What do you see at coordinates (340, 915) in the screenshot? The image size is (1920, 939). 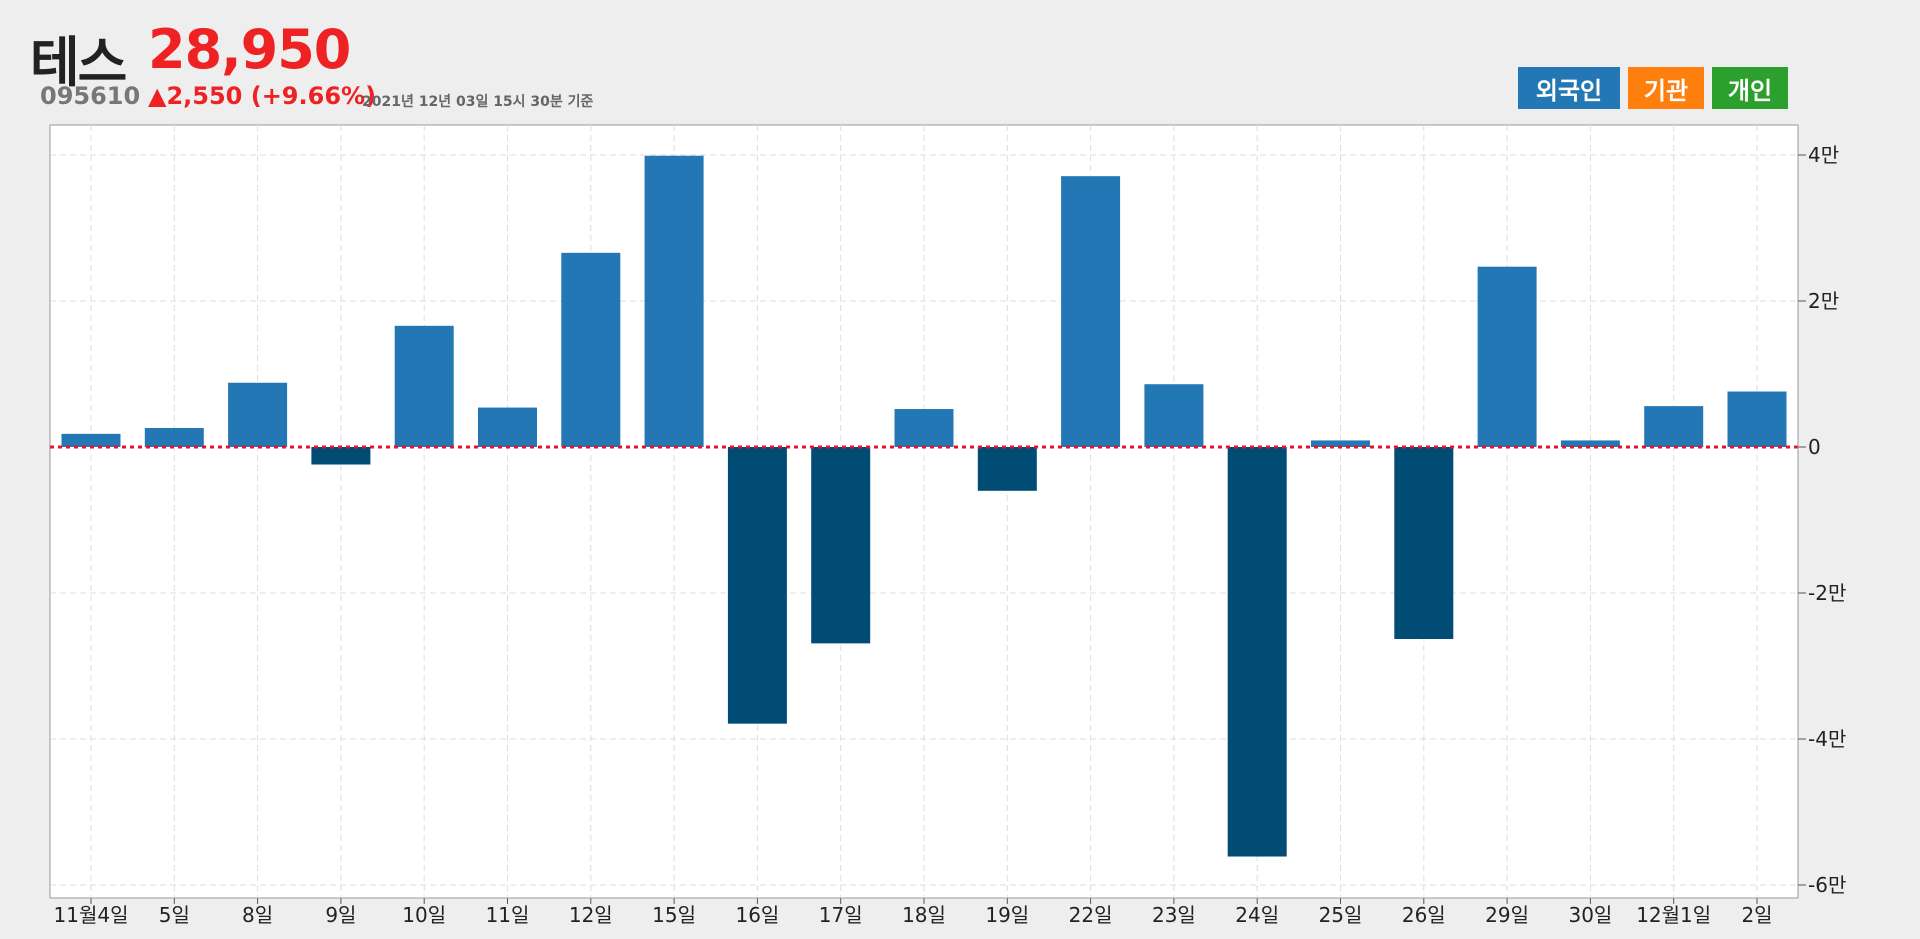 I see `x-tick-label: 9일` at bounding box center [340, 915].